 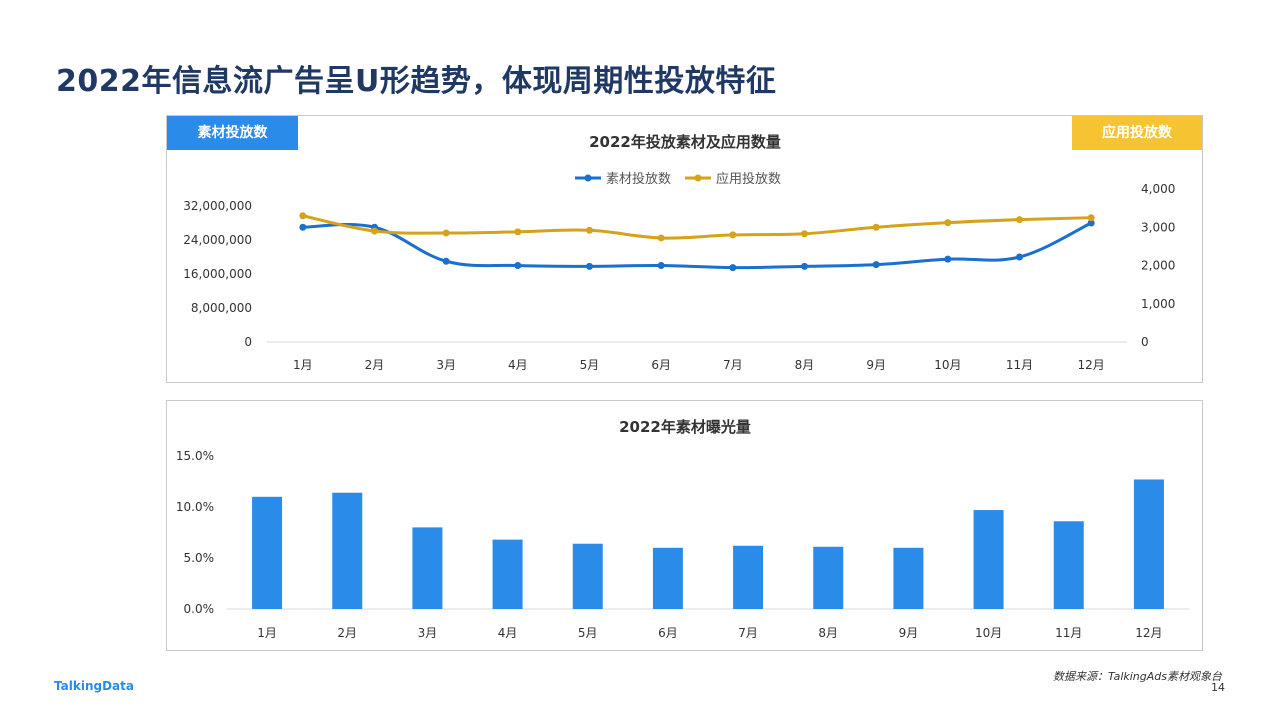 I want to click on y-left-tick: 24,000,000, so click(x=217, y=240).